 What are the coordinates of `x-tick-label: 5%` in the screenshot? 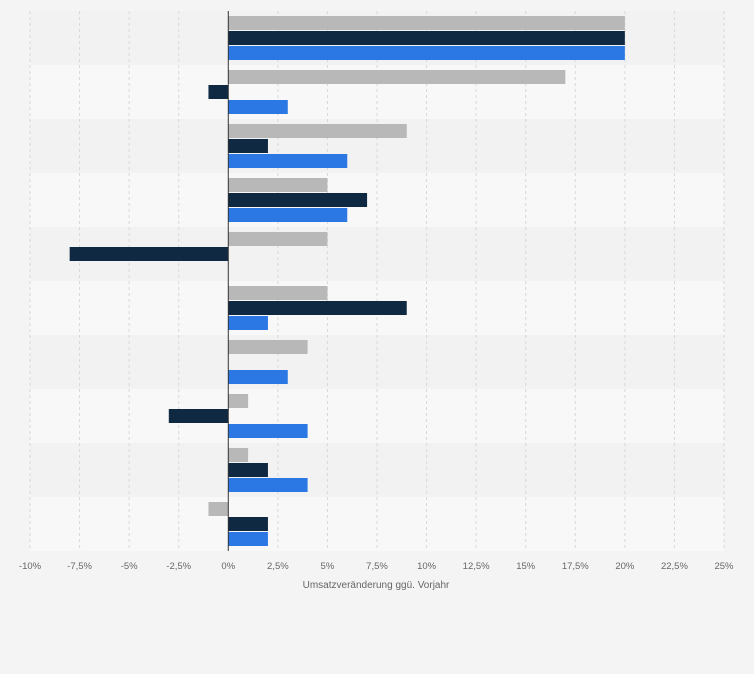 It's located at (328, 566).